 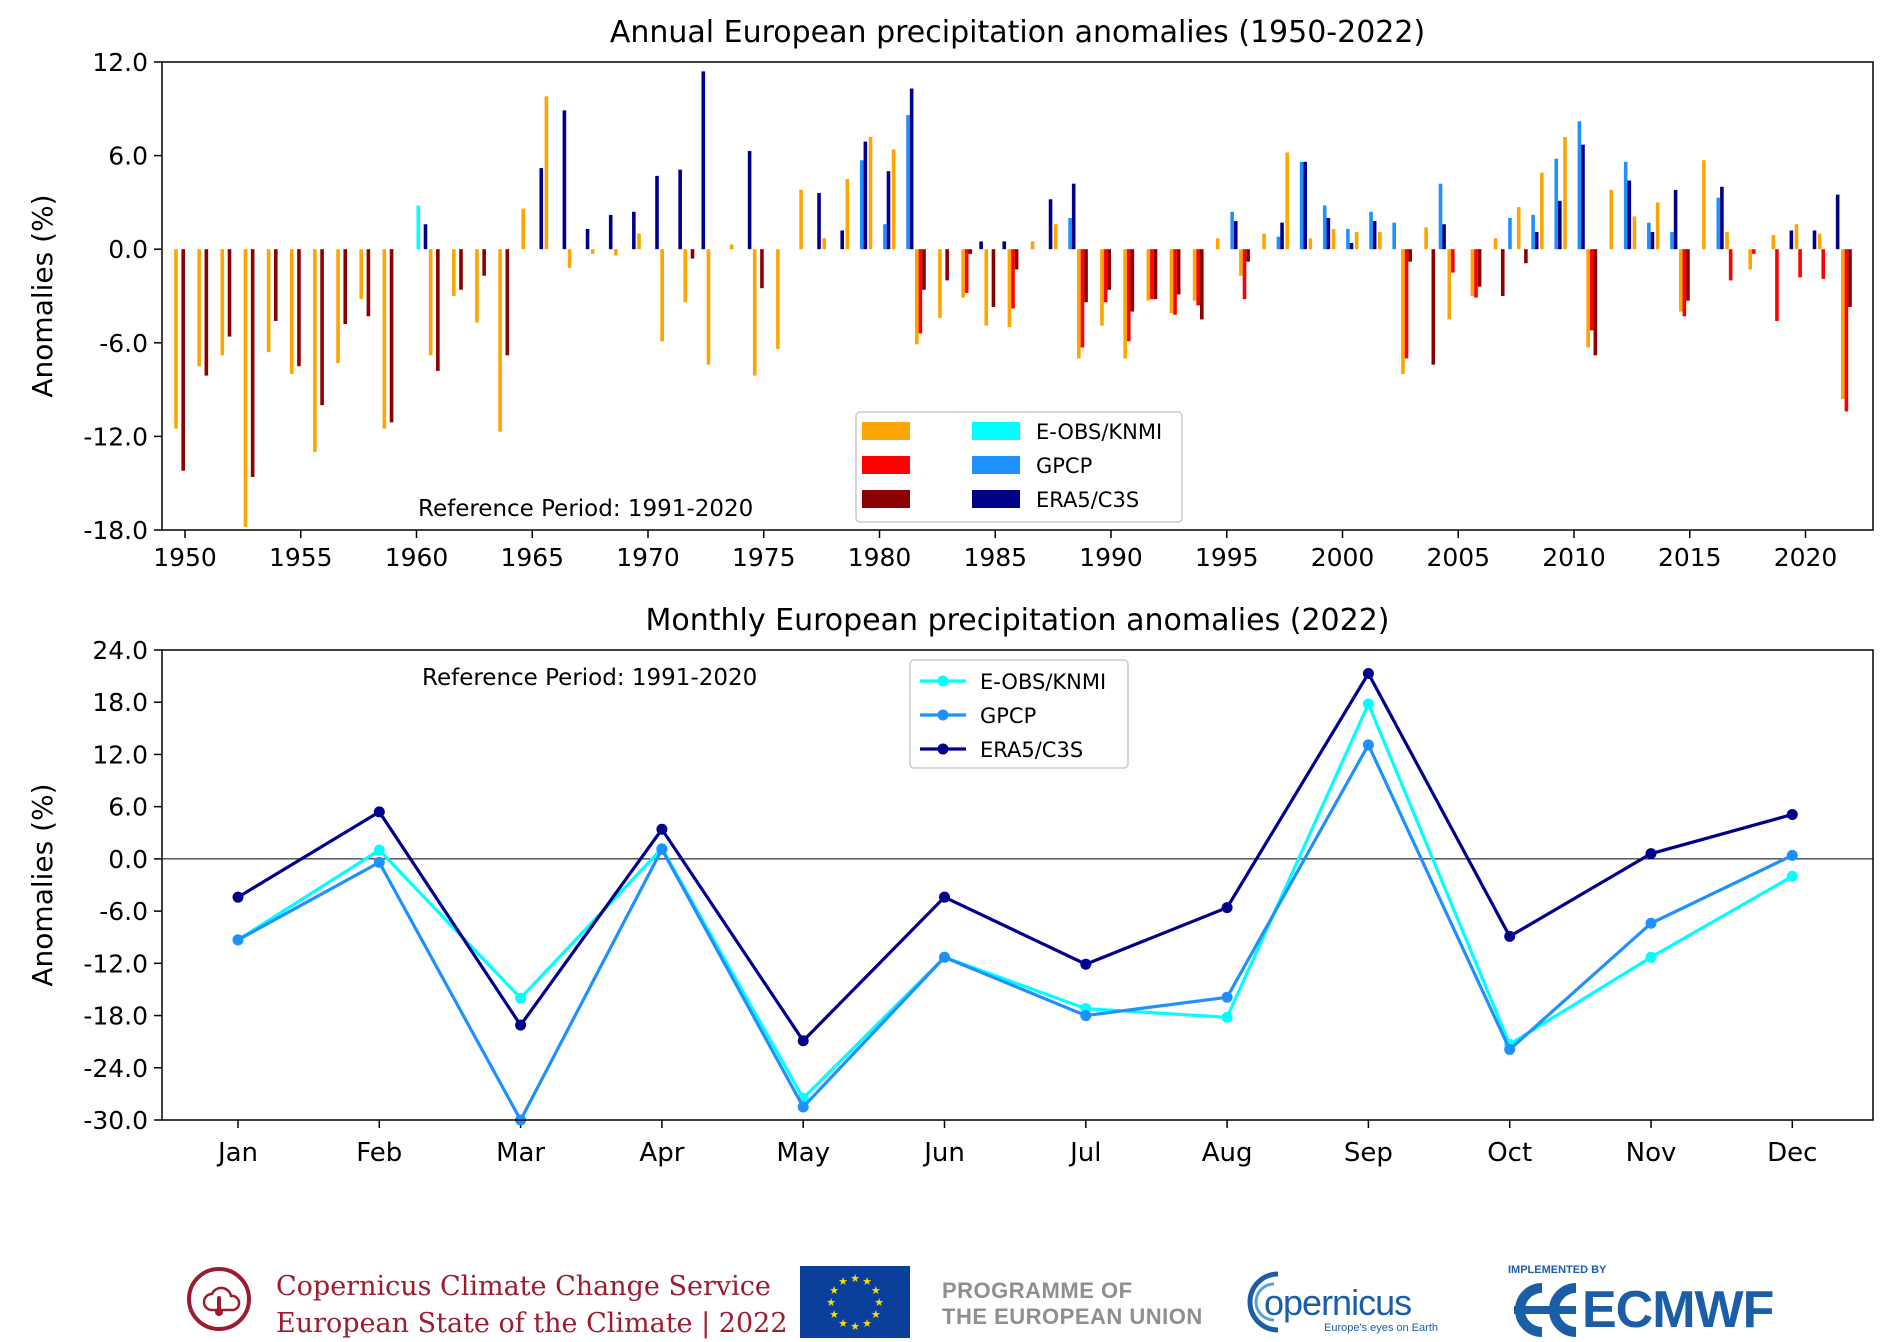 I want to click on eu-programme-label: PROGRAMME OF THE EUROPEAN UNION, so click(x=1072, y=1304).